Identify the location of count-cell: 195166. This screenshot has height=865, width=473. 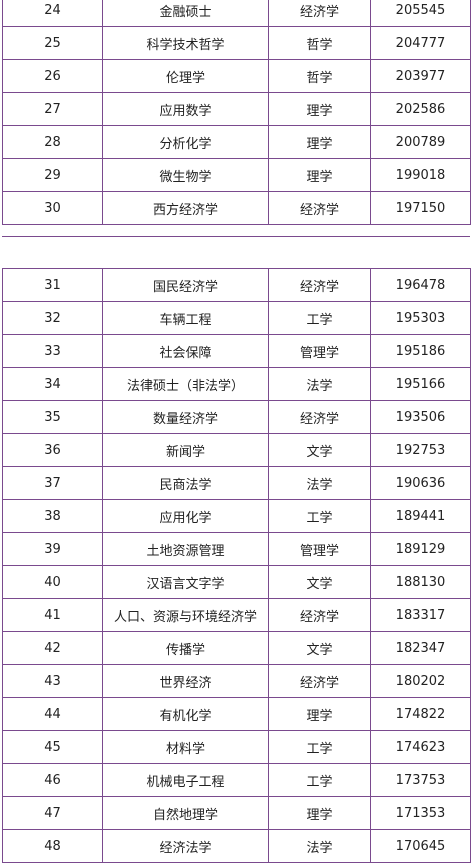
(420, 384).